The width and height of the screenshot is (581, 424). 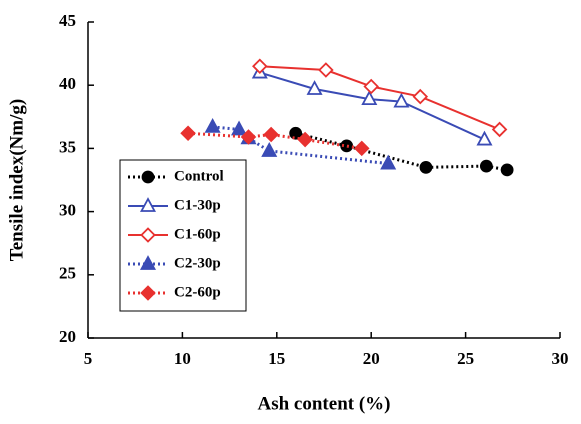 What do you see at coordinates (560, 358) in the screenshot?
I see `x-tick-label: 30` at bounding box center [560, 358].